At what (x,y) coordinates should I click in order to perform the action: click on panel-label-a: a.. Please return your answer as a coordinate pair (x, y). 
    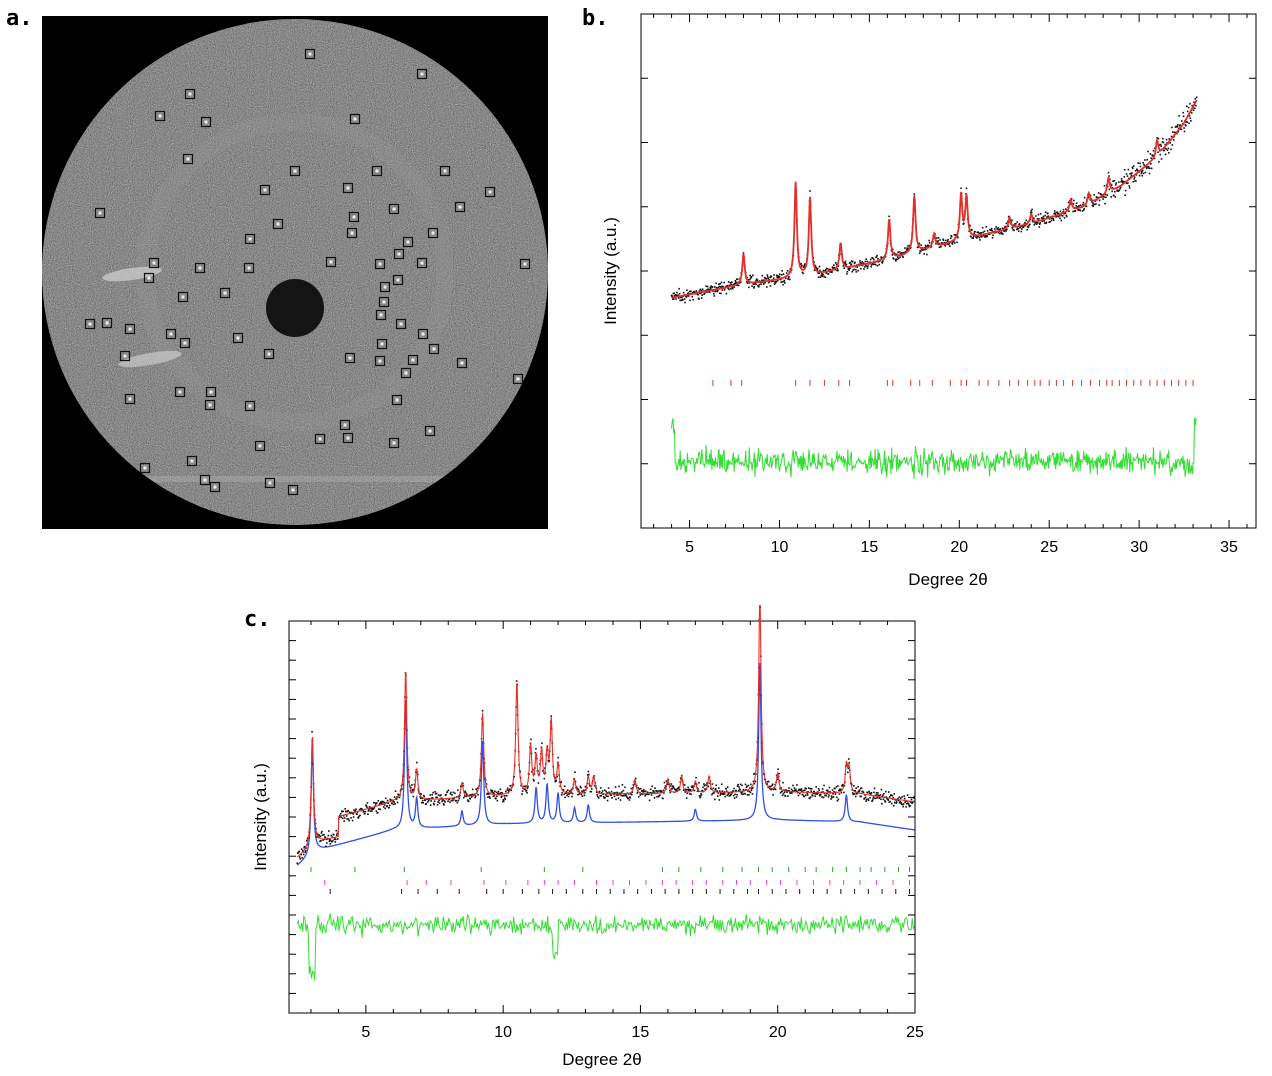
    Looking at the image, I should click on (19, 18).